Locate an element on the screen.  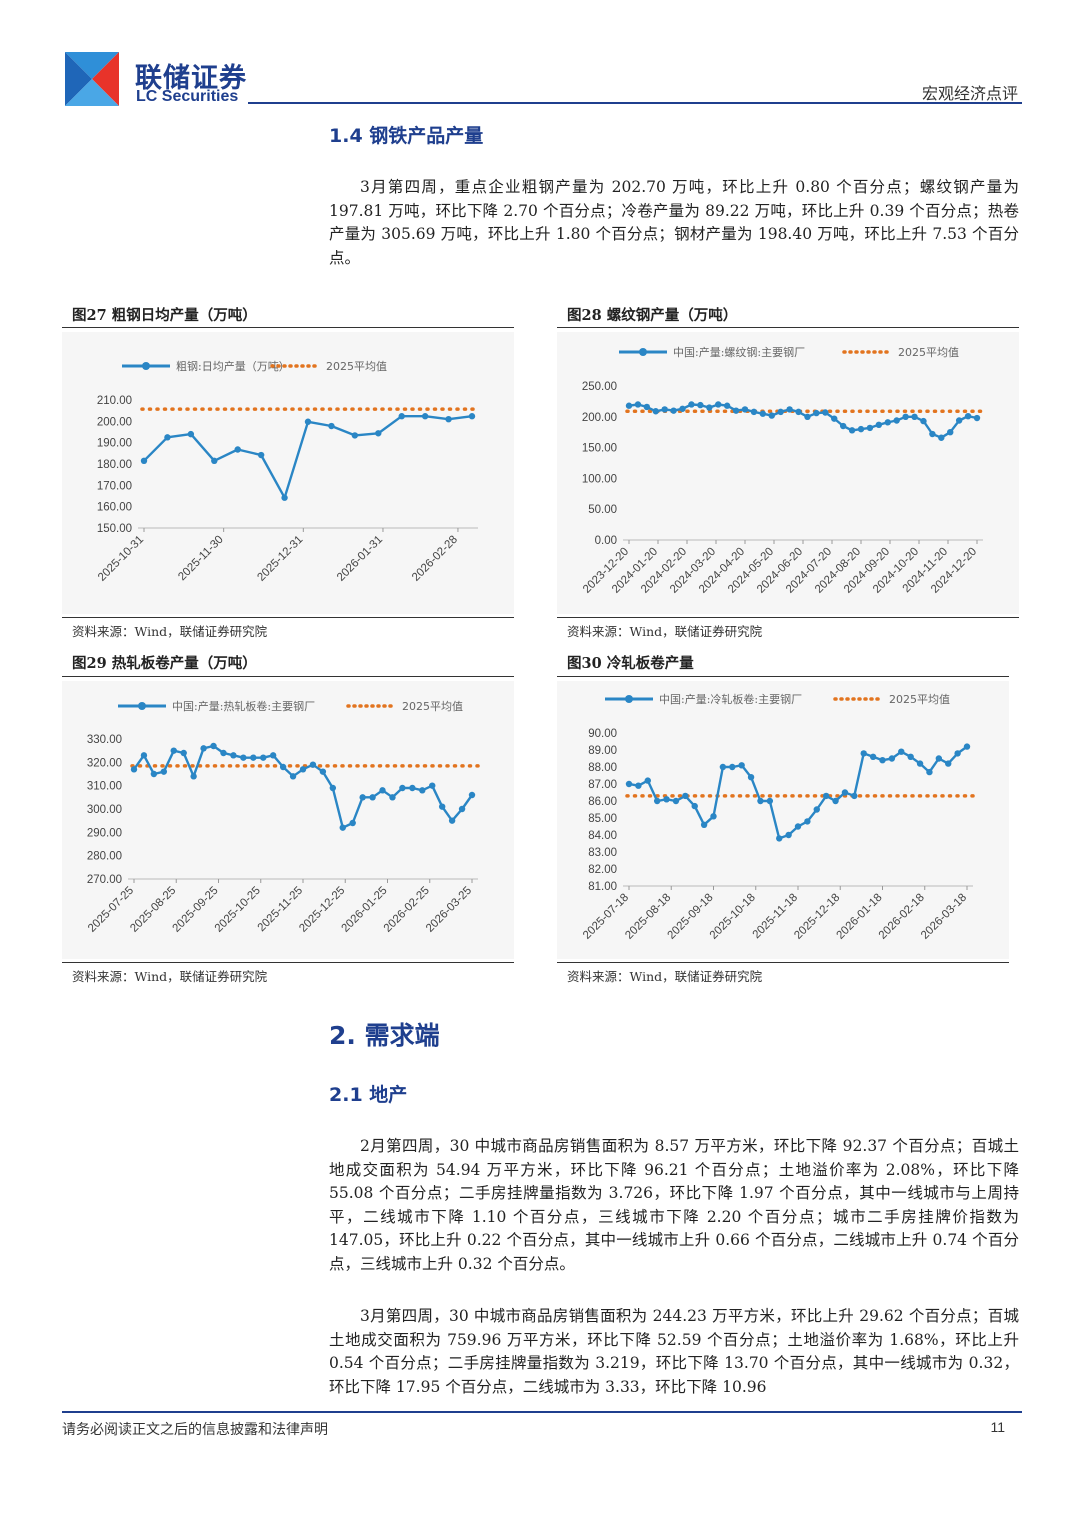
y-tick-label: 330.00 is located at coordinates (104, 740).